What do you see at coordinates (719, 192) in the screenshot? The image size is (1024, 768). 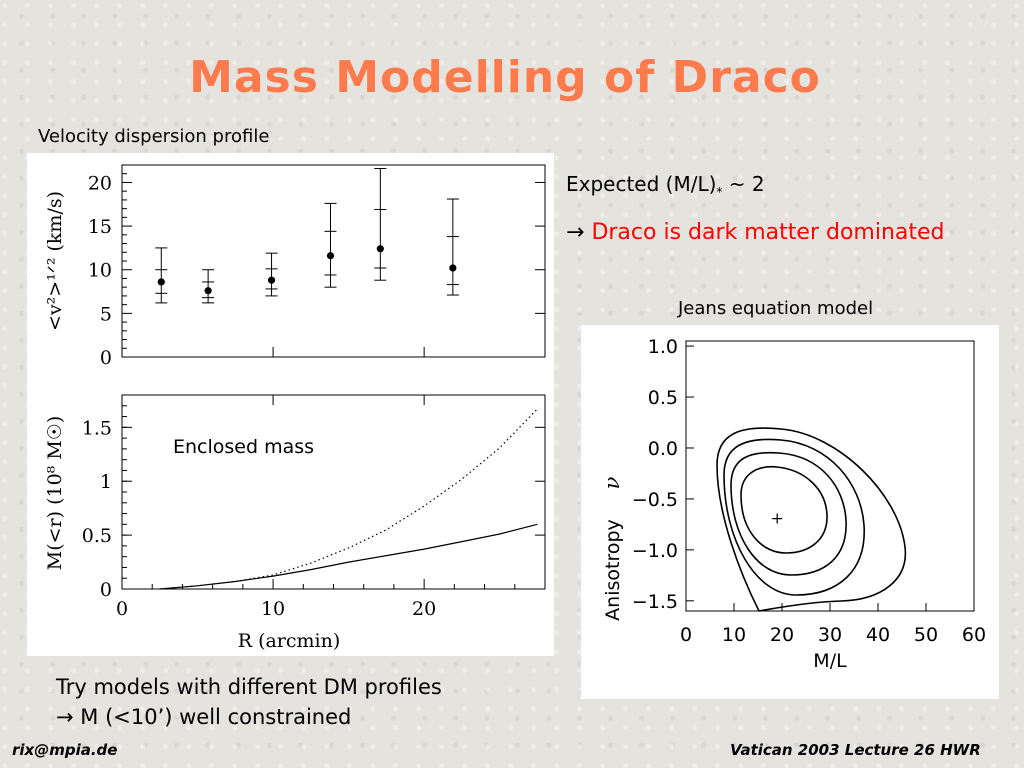 I see `expected-subscript: *` at bounding box center [719, 192].